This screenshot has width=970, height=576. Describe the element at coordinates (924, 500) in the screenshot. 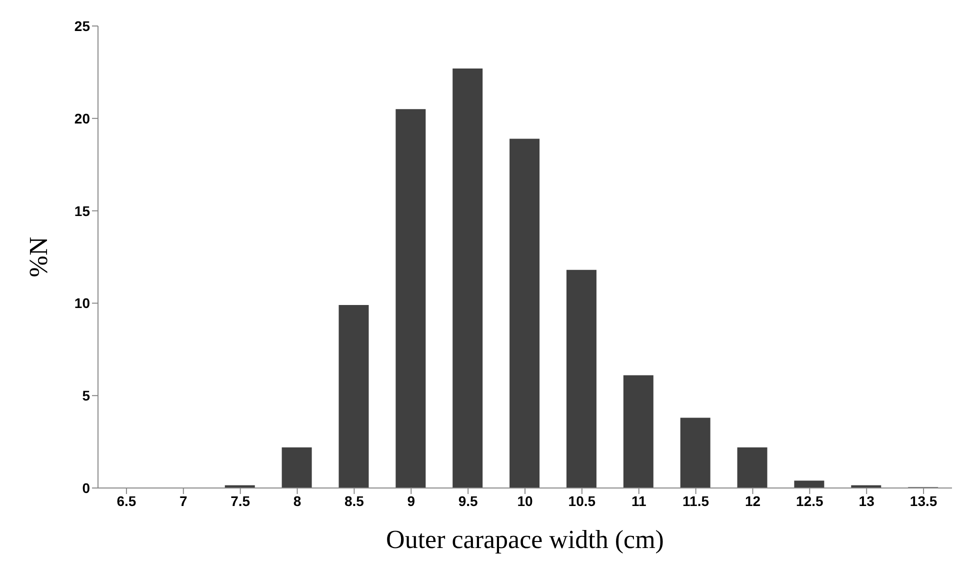

I see `x-tick-label: 13.5` at that location.